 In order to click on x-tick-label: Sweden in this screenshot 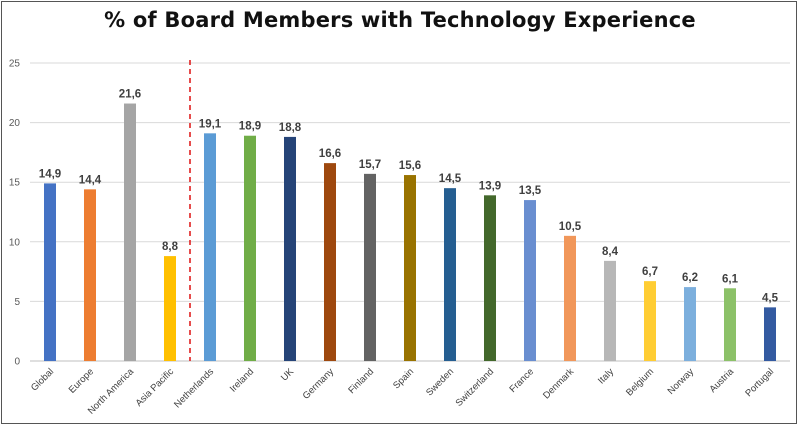, I will do `click(440, 382)`.